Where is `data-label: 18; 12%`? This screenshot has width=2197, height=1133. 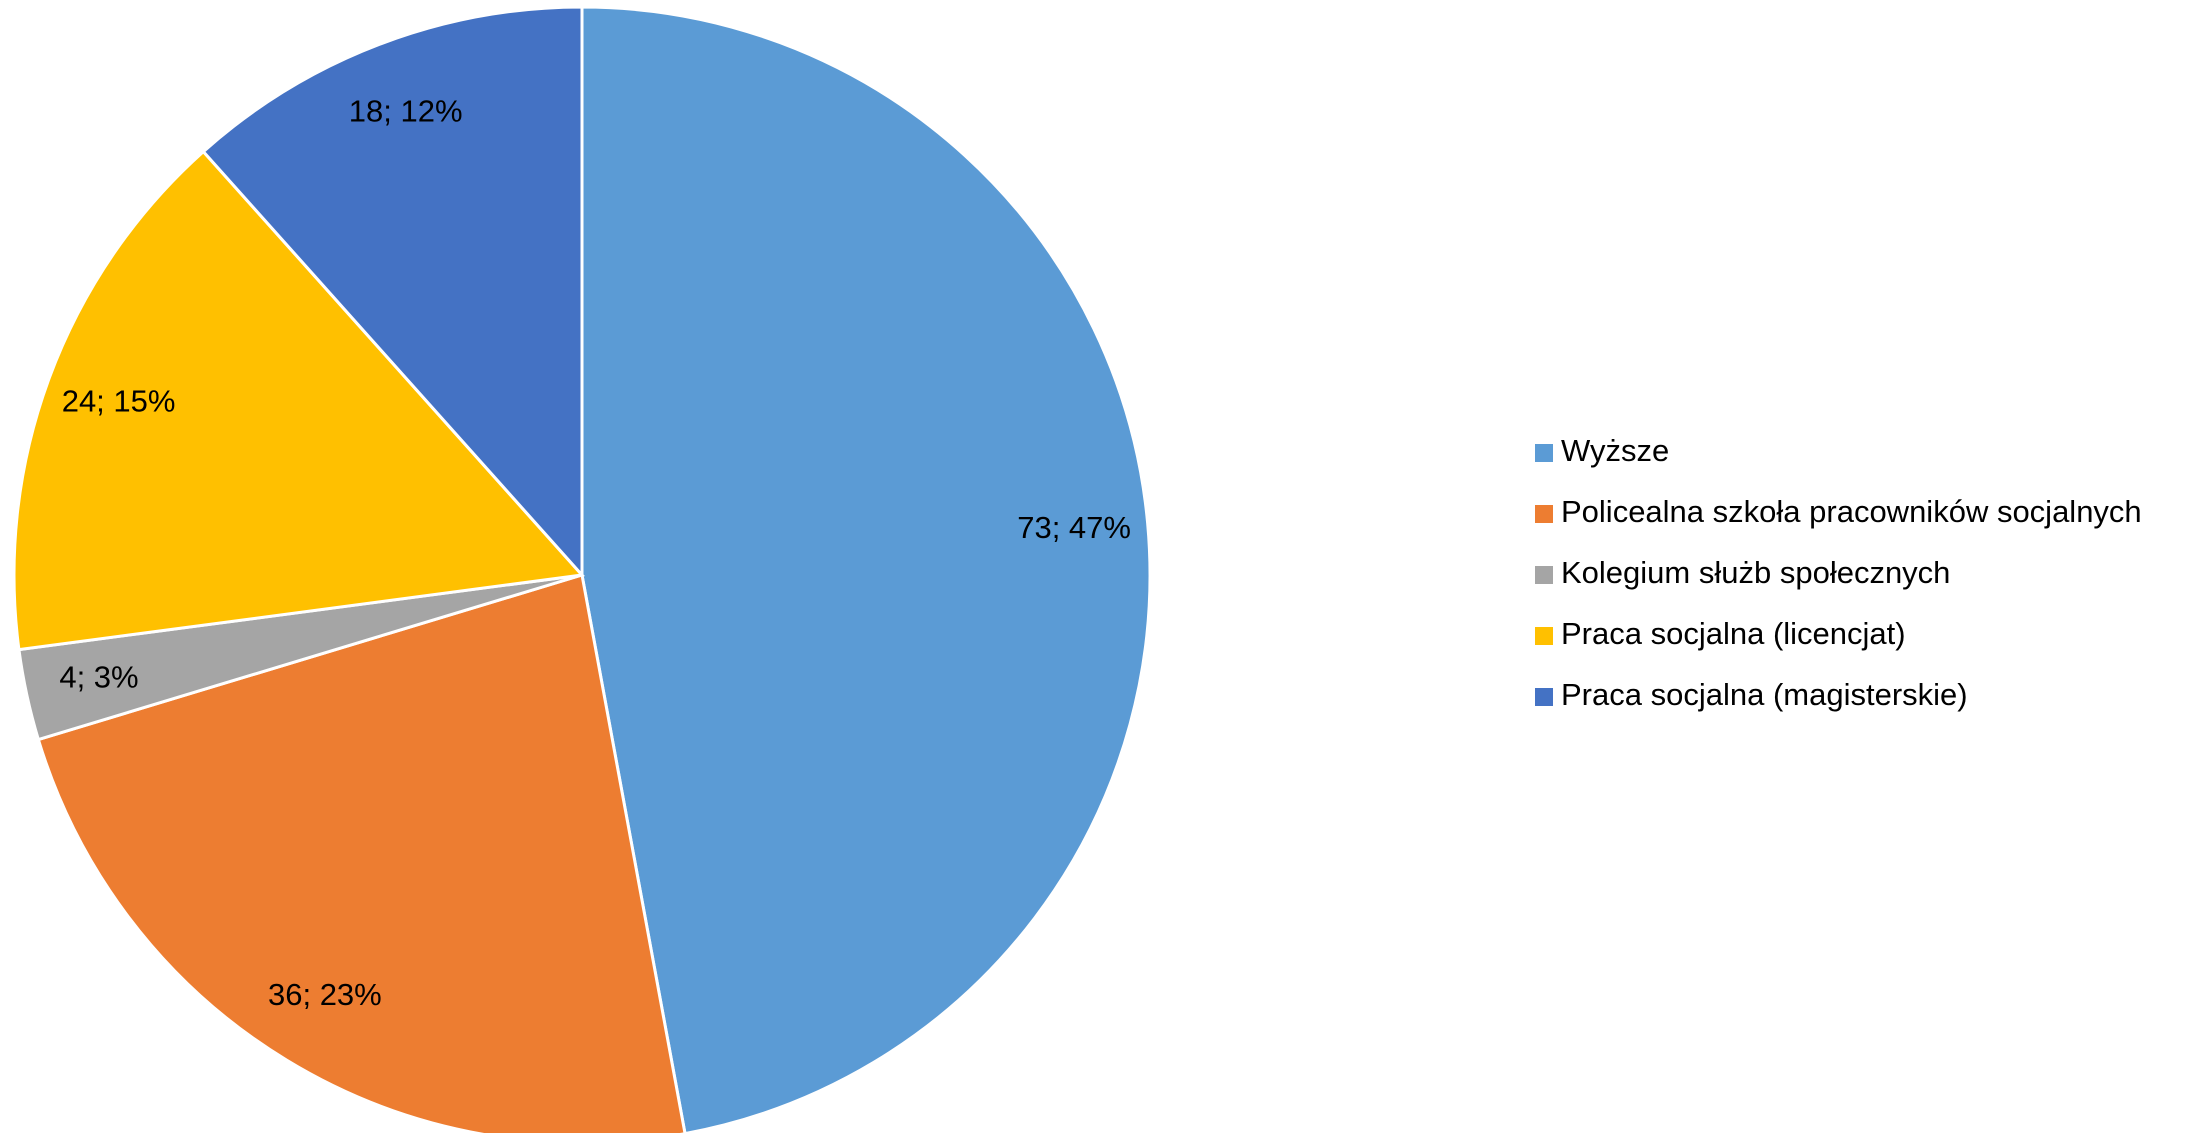 data-label: 18; 12% is located at coordinates (406, 111).